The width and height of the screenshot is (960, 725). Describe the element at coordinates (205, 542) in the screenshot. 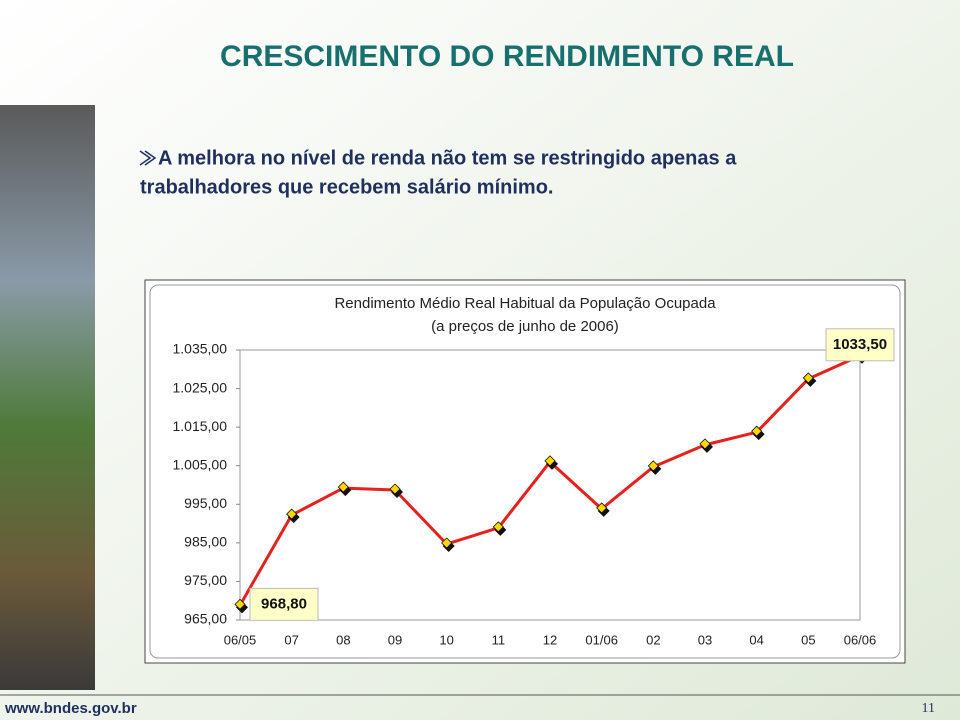

I see `y-tick-label: 985,00` at that location.